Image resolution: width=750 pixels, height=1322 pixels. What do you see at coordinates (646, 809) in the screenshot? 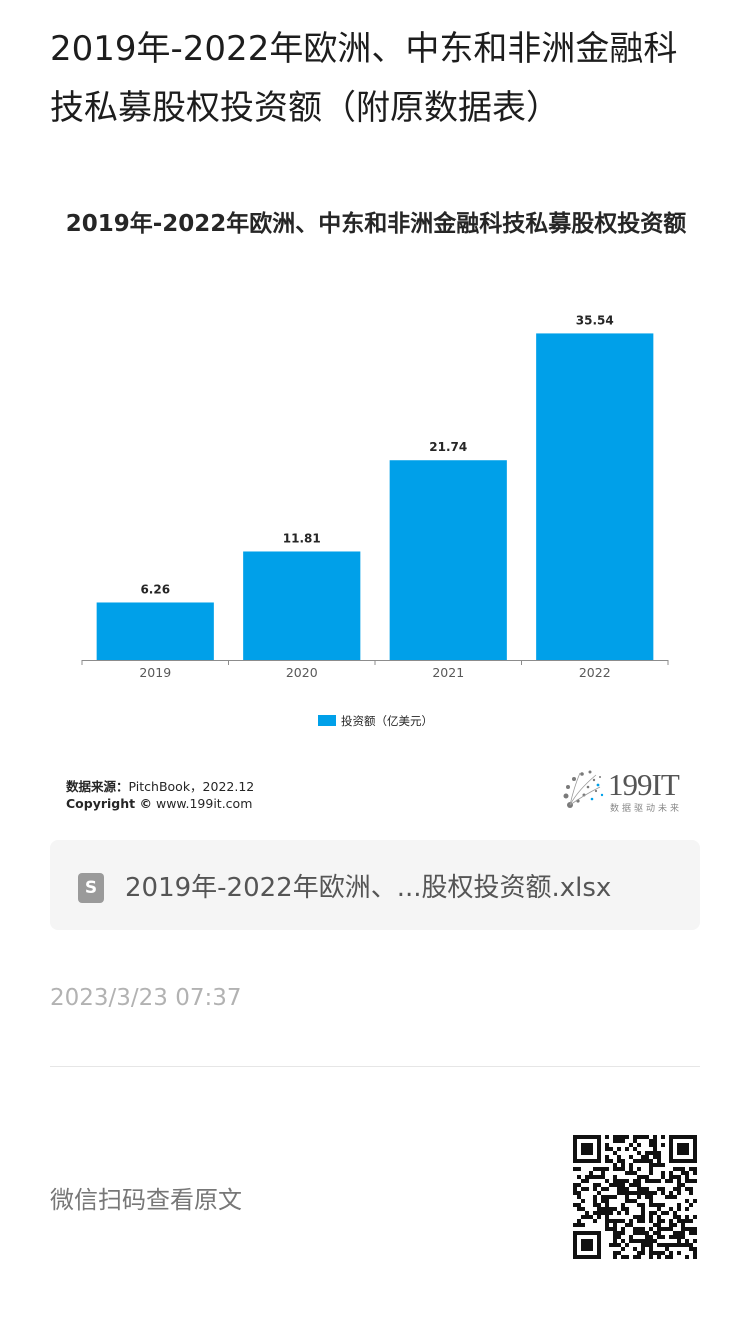
I see `brand-slogan: 数据驱动未来` at bounding box center [646, 809].